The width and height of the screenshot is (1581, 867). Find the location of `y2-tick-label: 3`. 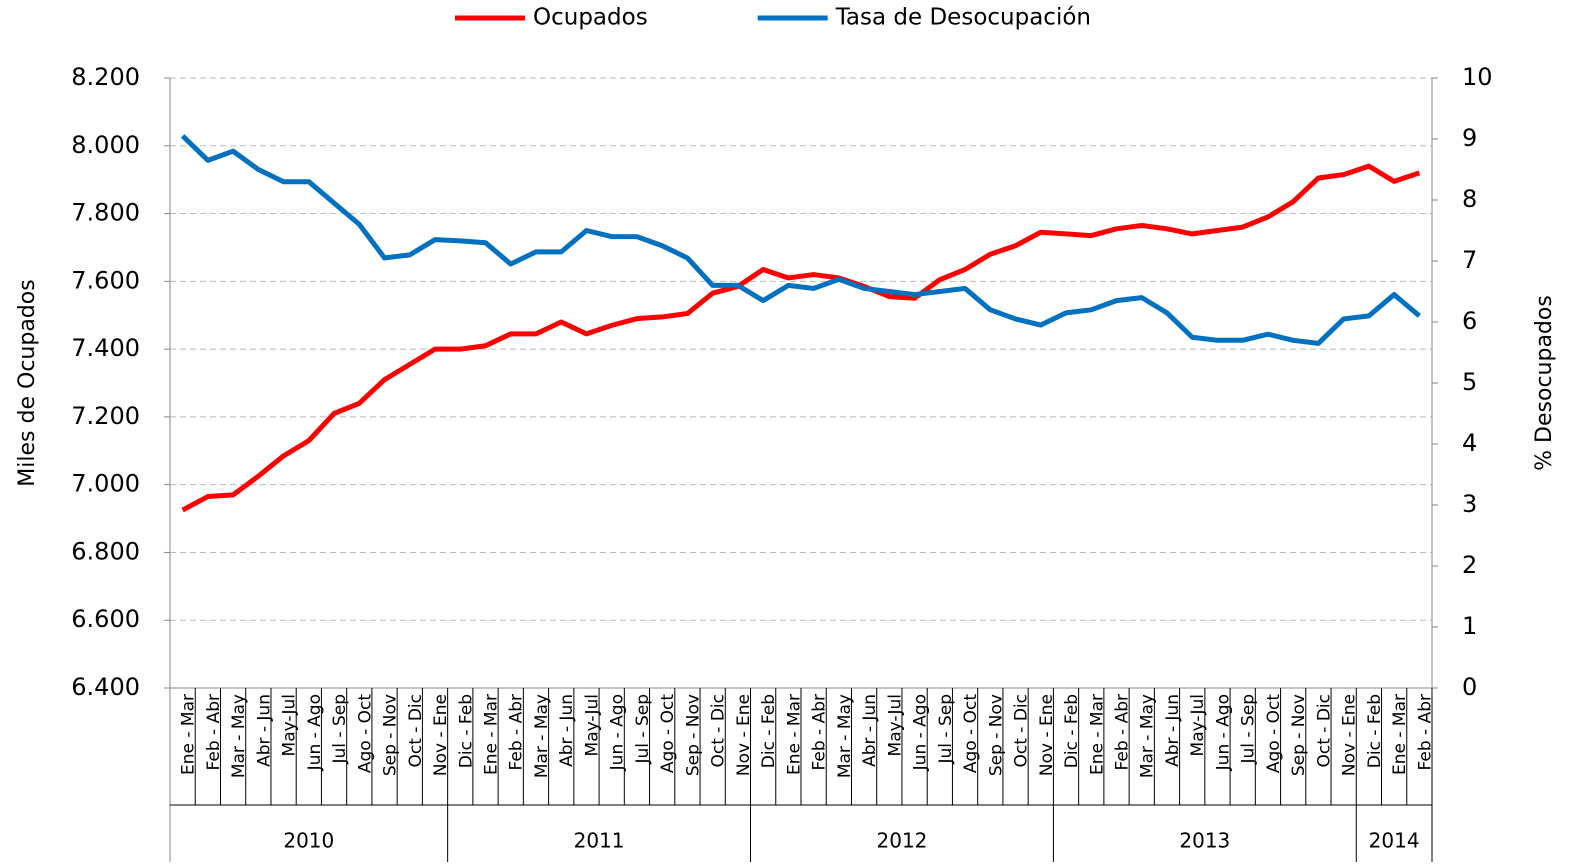

y2-tick-label: 3 is located at coordinates (1469, 504).